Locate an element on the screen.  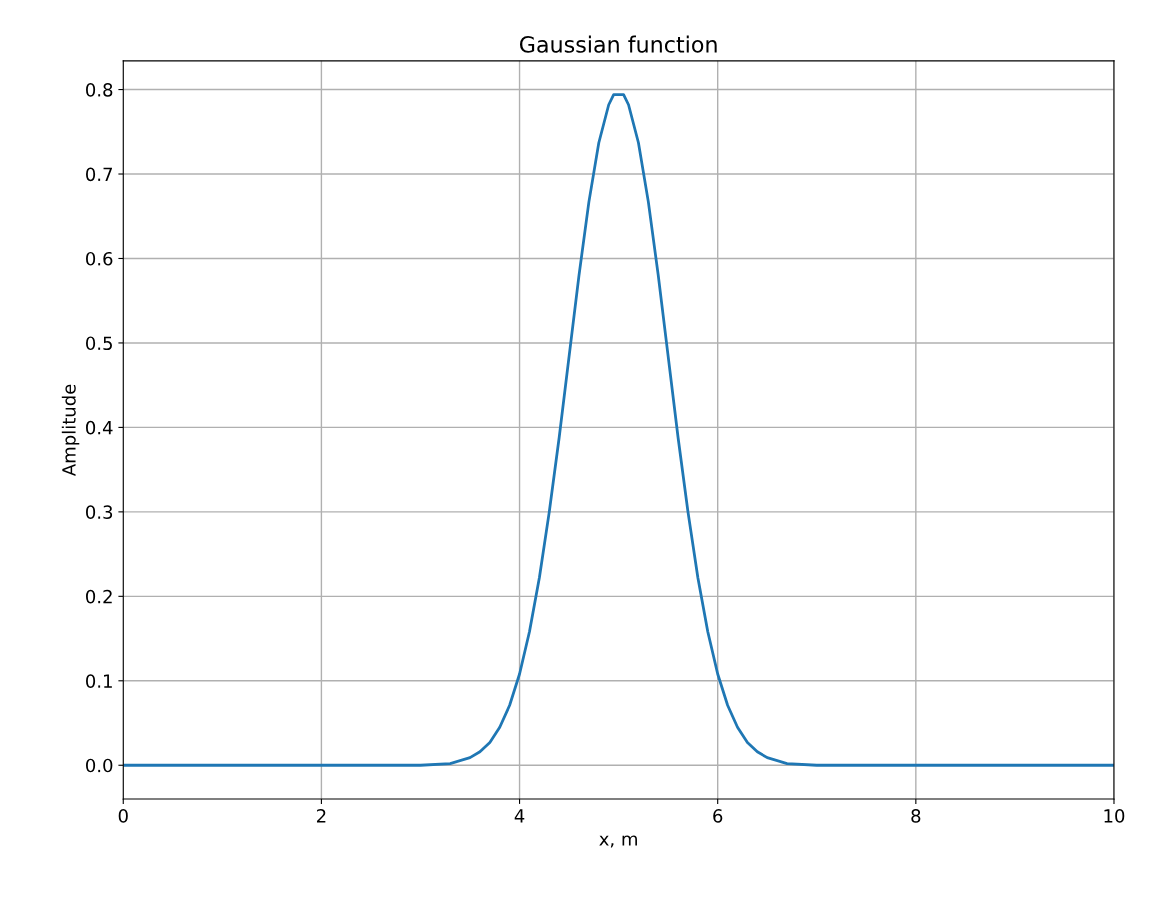
y-tick-label: 0.6 is located at coordinates (99, 258).